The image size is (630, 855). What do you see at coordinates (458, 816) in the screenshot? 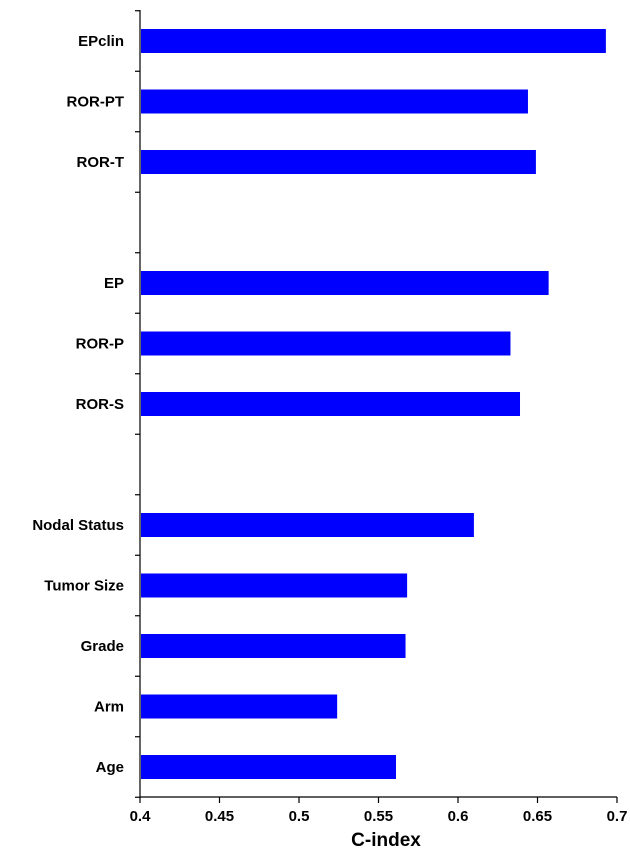
I see `x-tick-label: 0.6` at bounding box center [458, 816].